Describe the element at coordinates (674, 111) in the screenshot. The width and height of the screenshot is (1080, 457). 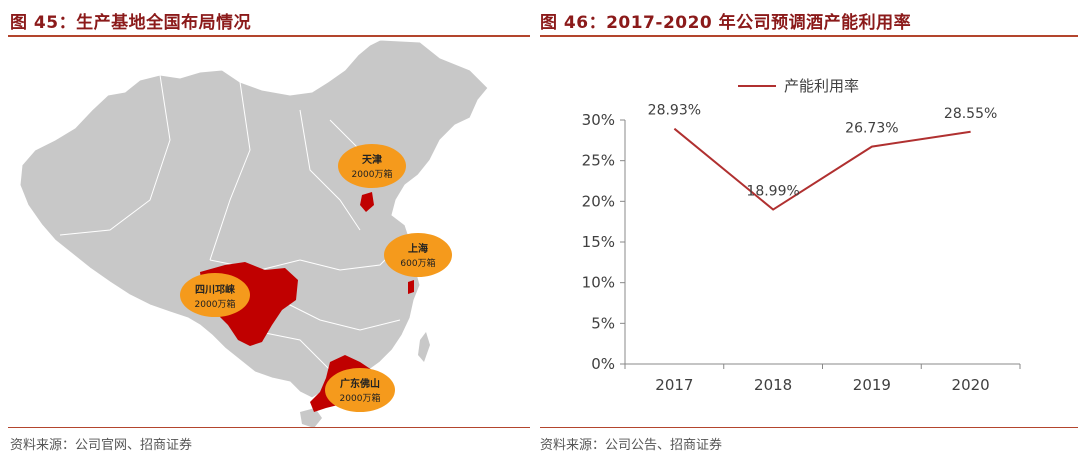
I see `data-label: 28.93%` at that location.